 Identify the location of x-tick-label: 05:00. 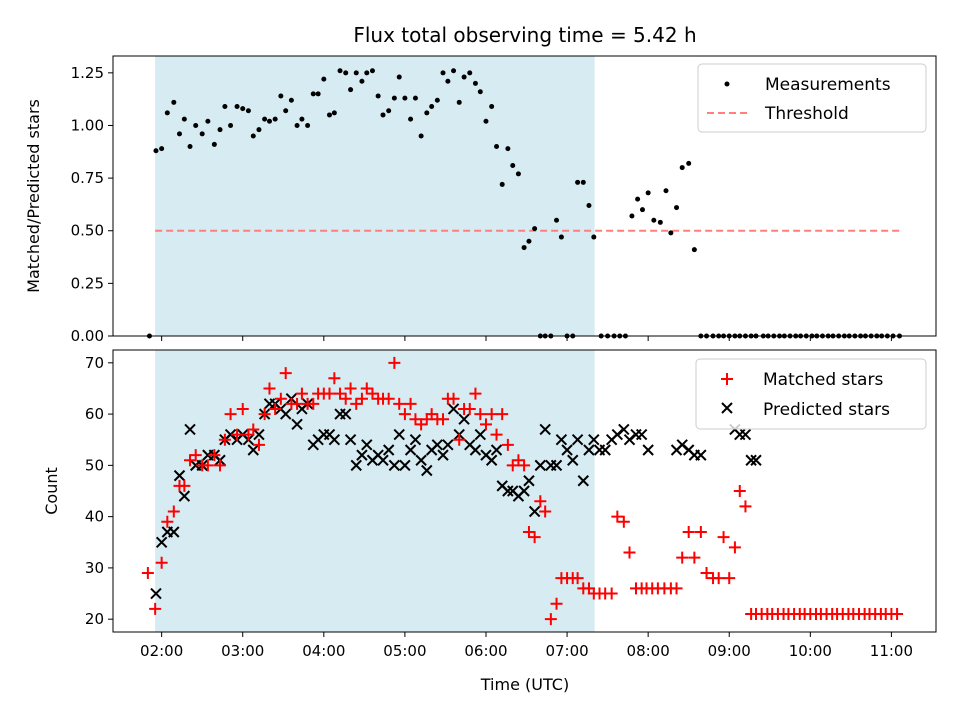
(404, 651).